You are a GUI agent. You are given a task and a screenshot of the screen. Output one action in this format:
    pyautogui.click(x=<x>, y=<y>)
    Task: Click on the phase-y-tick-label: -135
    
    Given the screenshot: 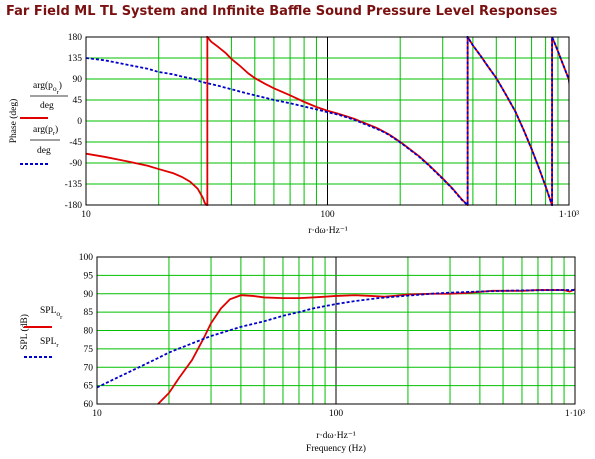 What is the action you would take?
    pyautogui.click(x=74, y=185)
    